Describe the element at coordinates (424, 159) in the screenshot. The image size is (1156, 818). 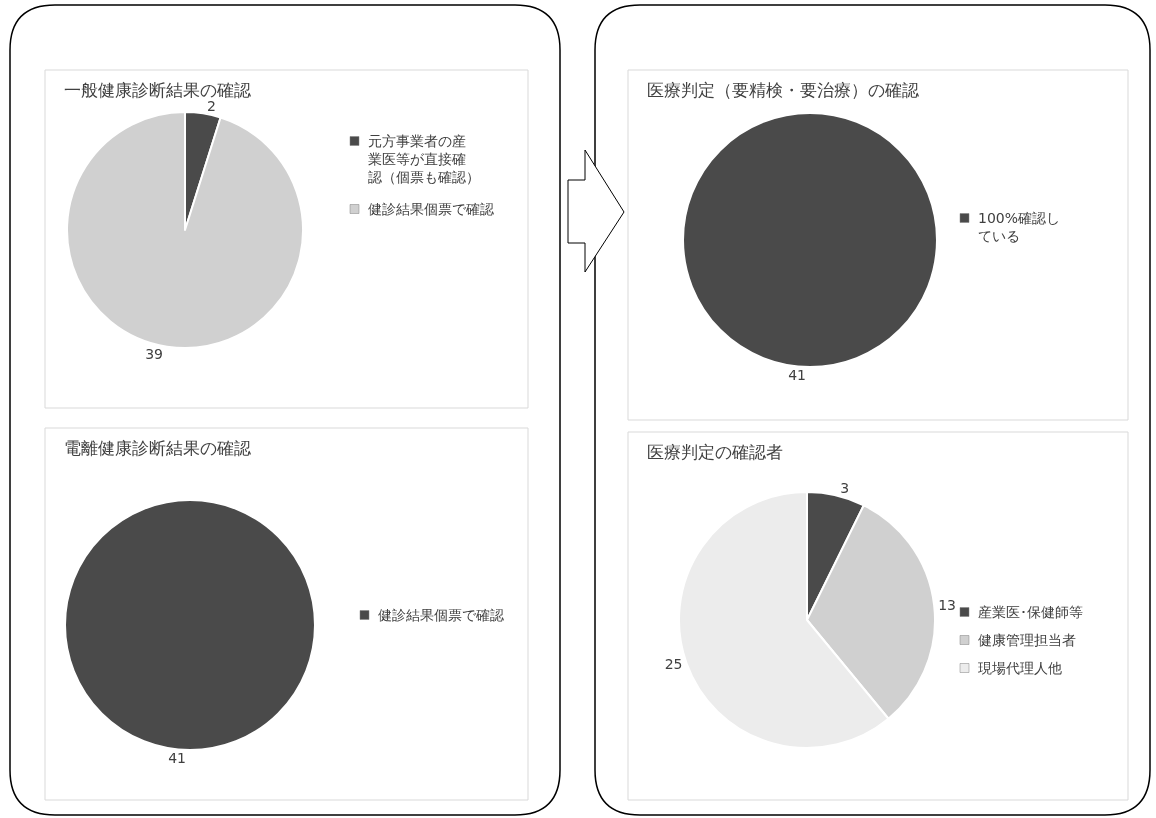
I see `legend-label: 元方事業者の産業医等が直接確認（個票も確認）` at that location.